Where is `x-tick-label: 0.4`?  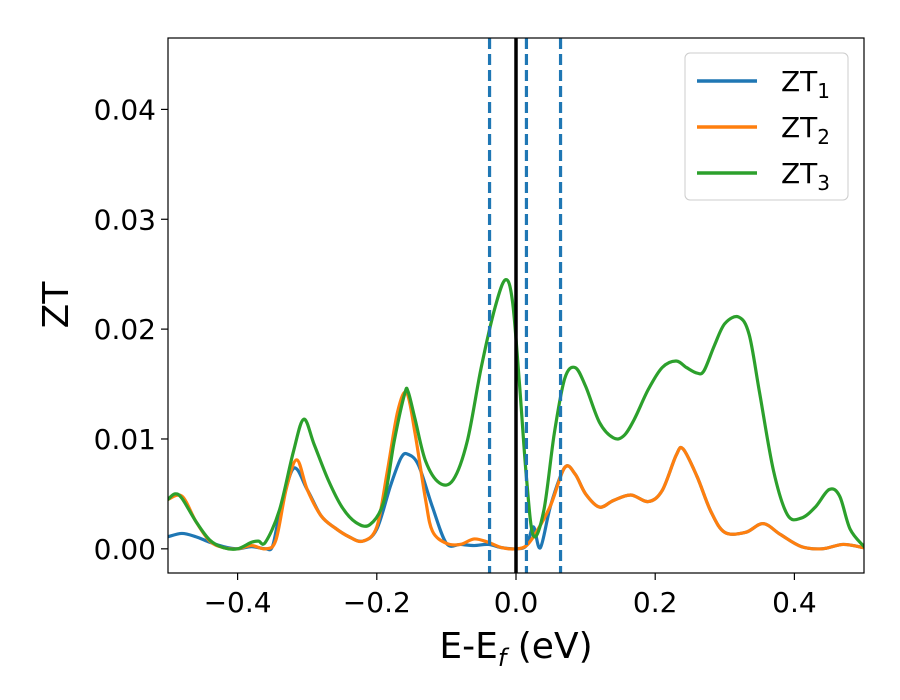 x-tick-label: 0.4 is located at coordinates (794, 602).